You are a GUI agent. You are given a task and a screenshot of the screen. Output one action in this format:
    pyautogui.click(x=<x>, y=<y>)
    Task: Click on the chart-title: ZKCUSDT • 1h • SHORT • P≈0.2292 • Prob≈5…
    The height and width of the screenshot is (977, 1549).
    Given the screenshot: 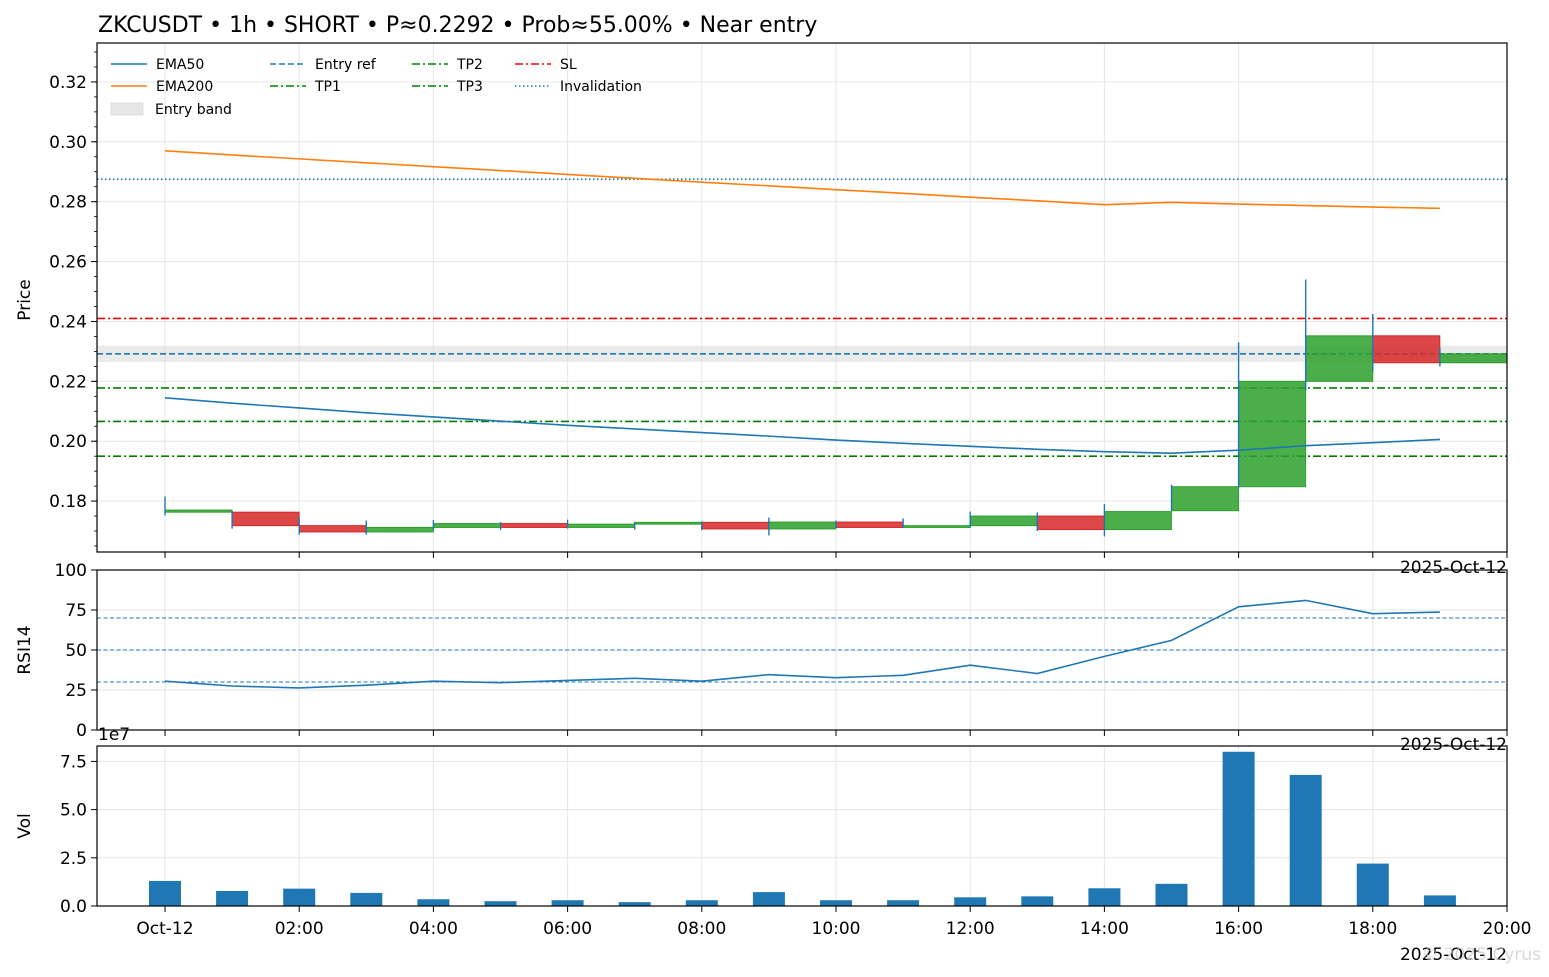 What is the action you would take?
    pyautogui.click(x=457, y=25)
    